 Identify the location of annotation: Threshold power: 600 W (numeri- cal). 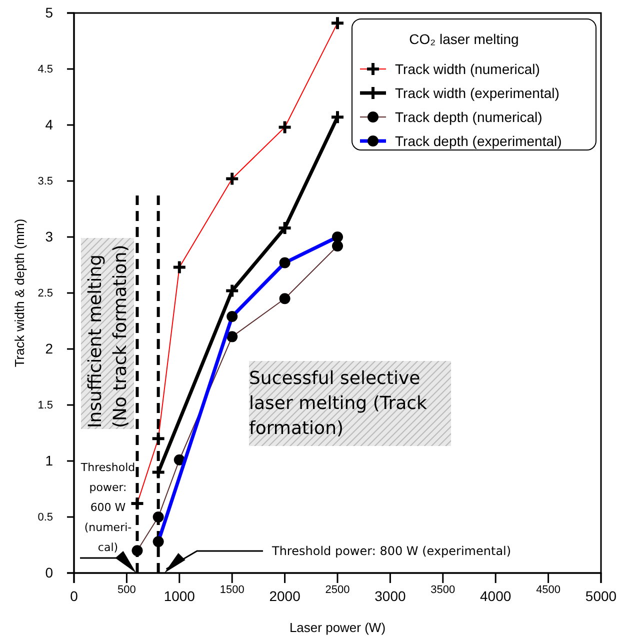
(108, 507).